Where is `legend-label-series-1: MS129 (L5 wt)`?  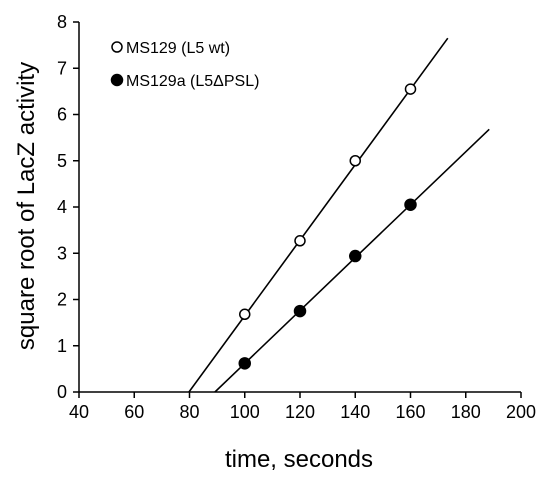
legend-label-series-1: MS129 (L5 wt) is located at coordinates (178, 48).